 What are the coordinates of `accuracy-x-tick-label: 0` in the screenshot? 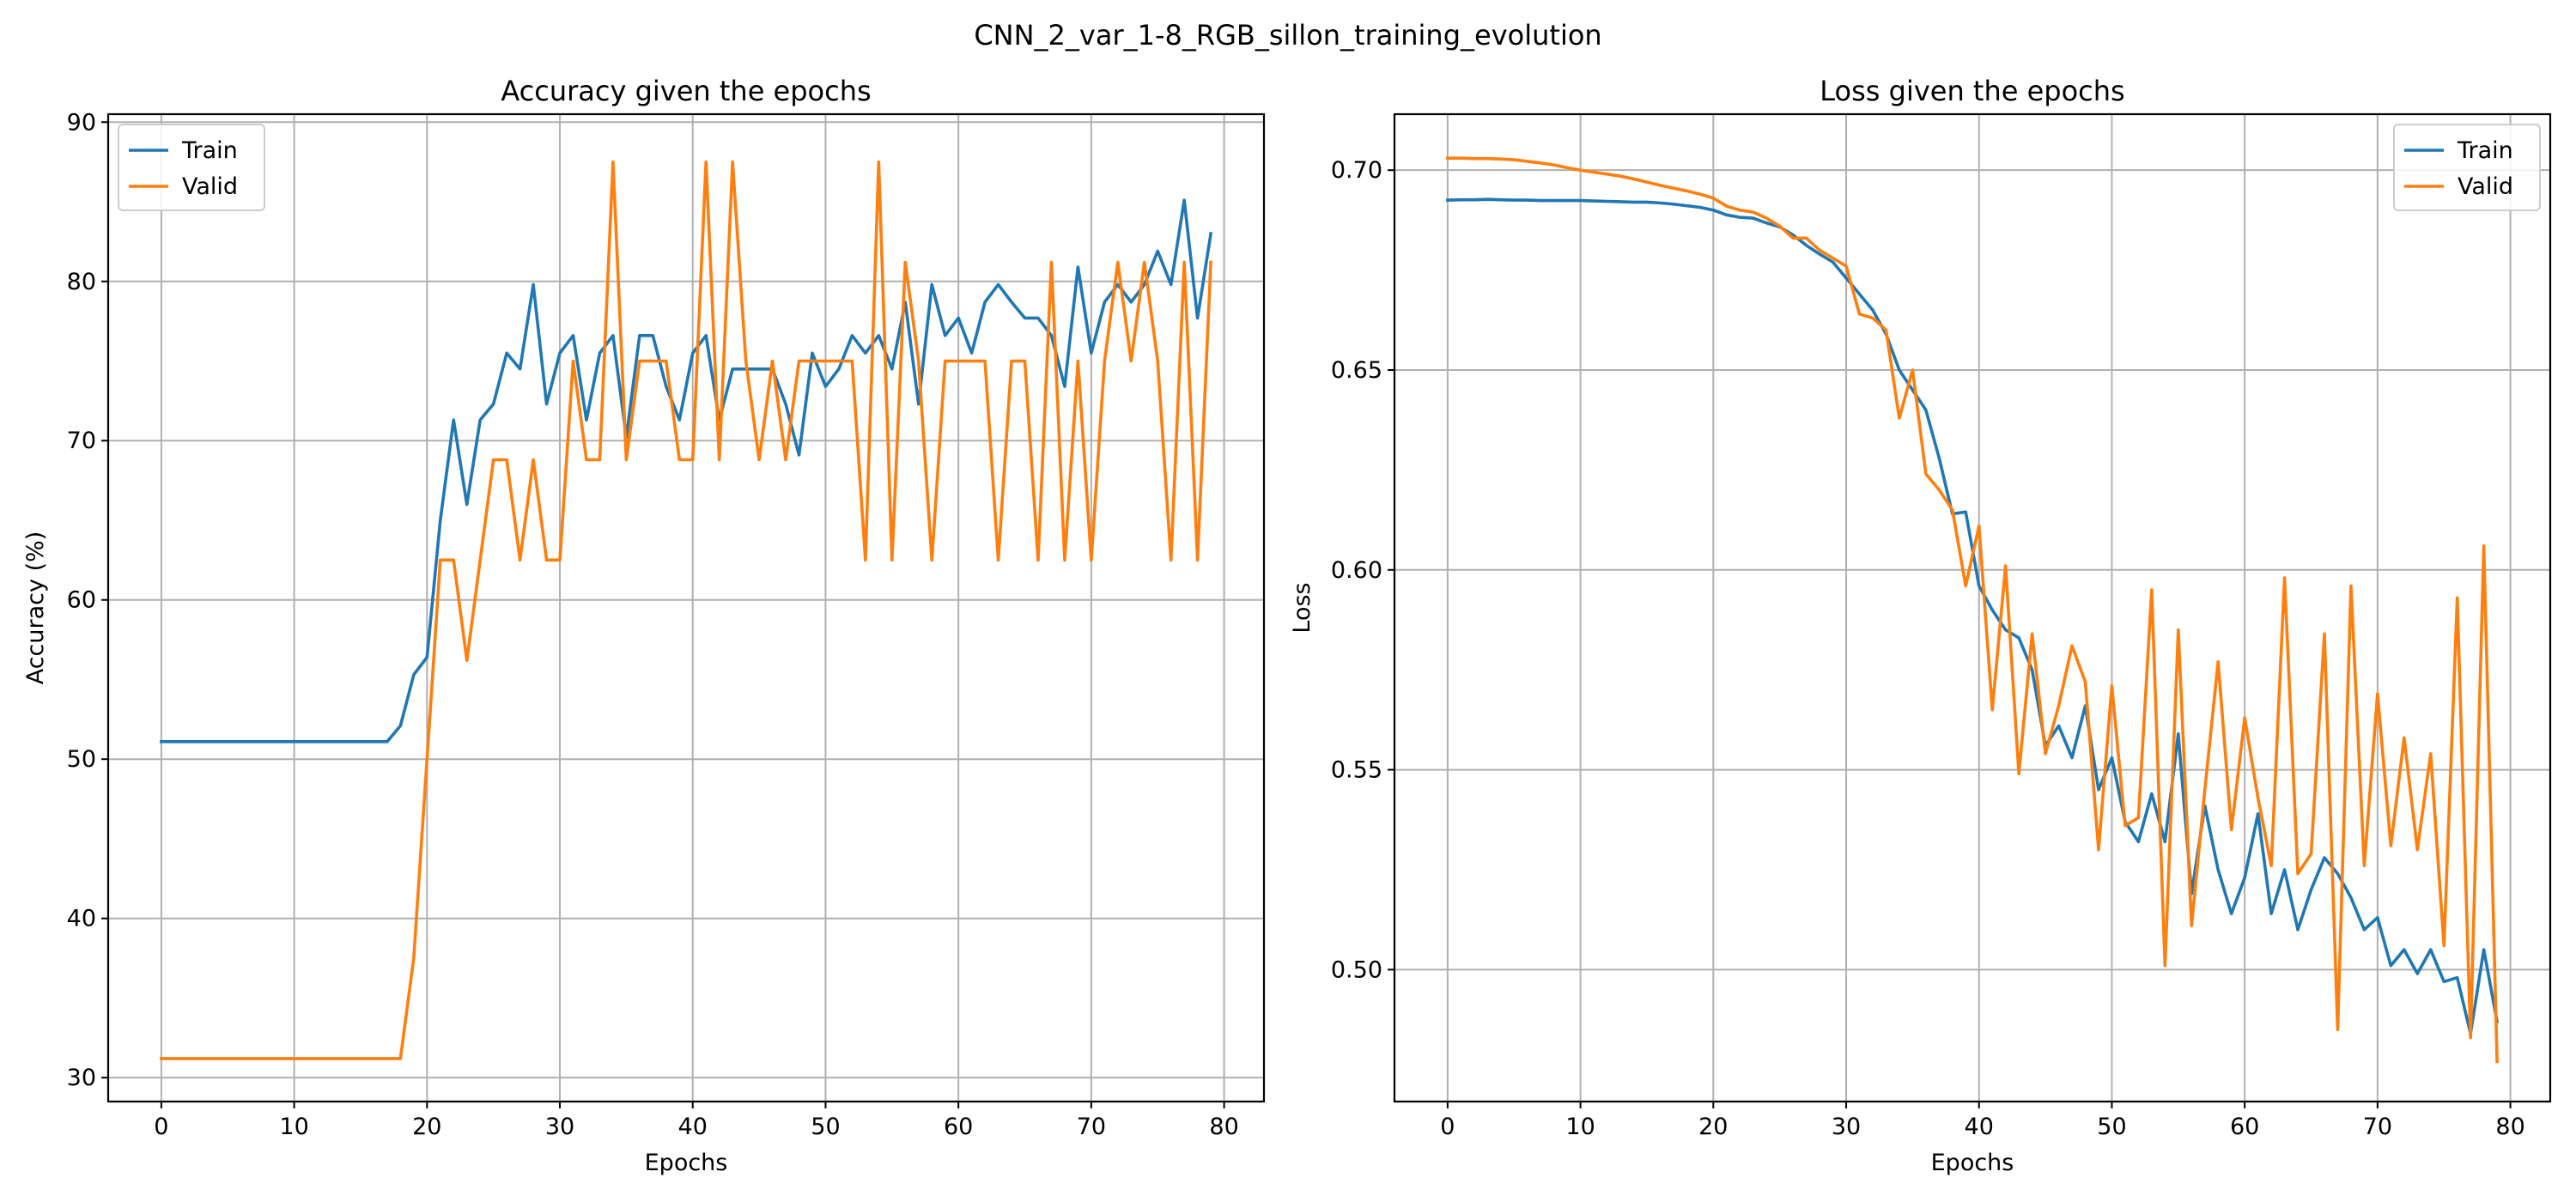 It's located at (161, 1127).